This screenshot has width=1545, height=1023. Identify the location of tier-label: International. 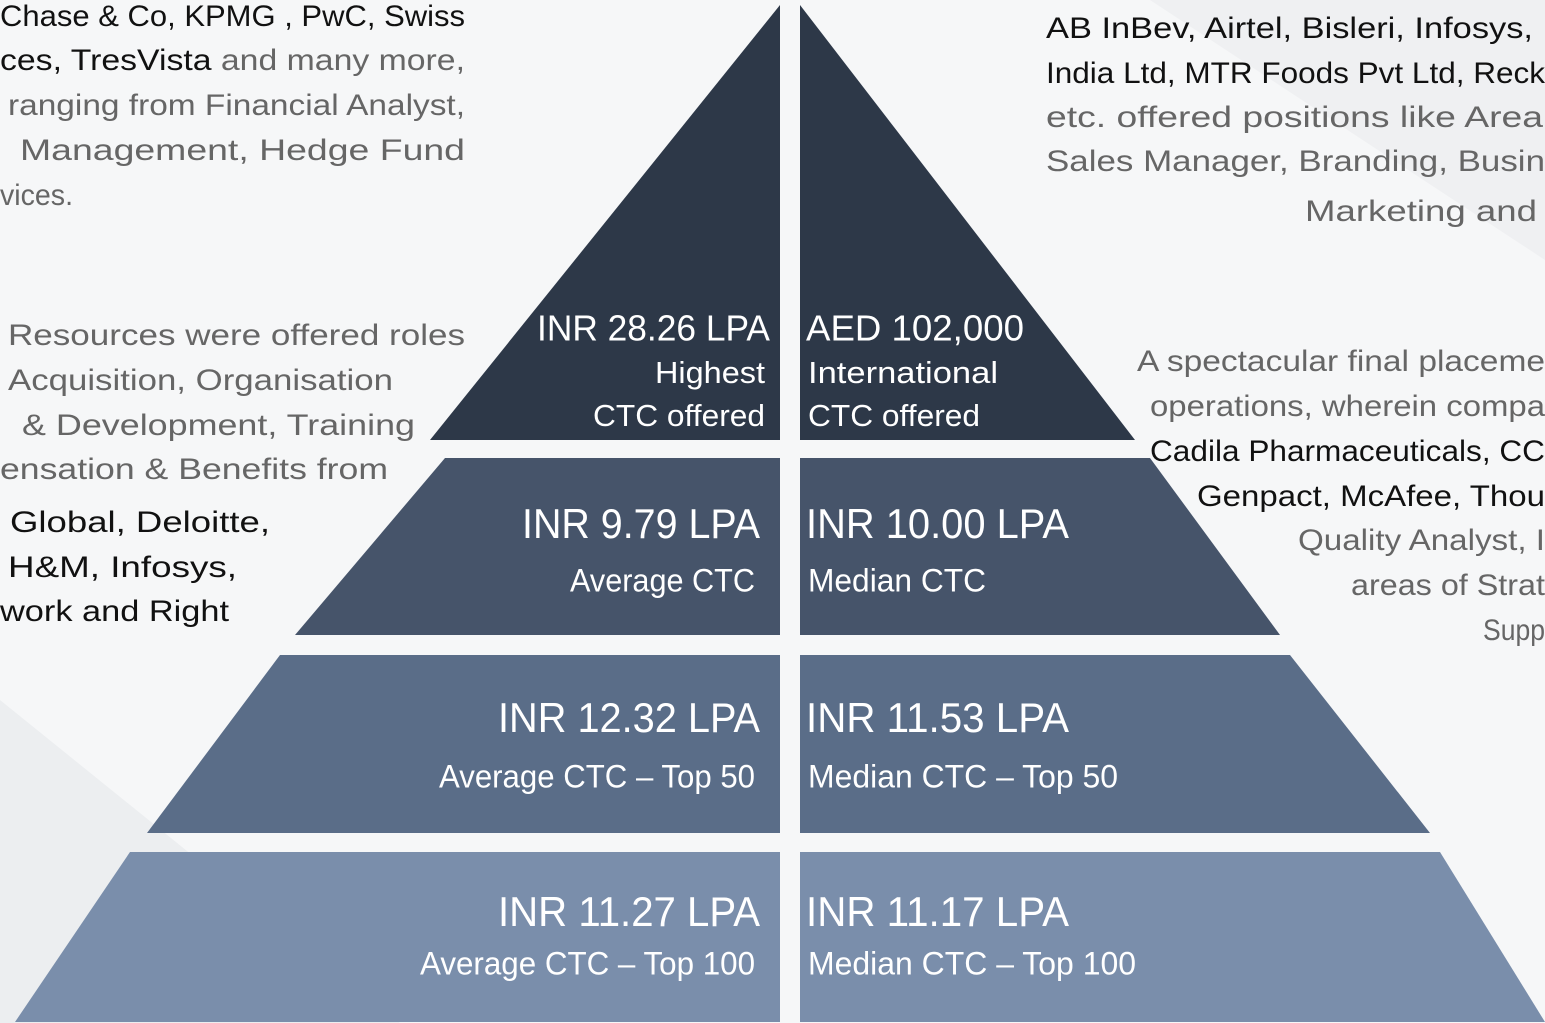
(903, 372).